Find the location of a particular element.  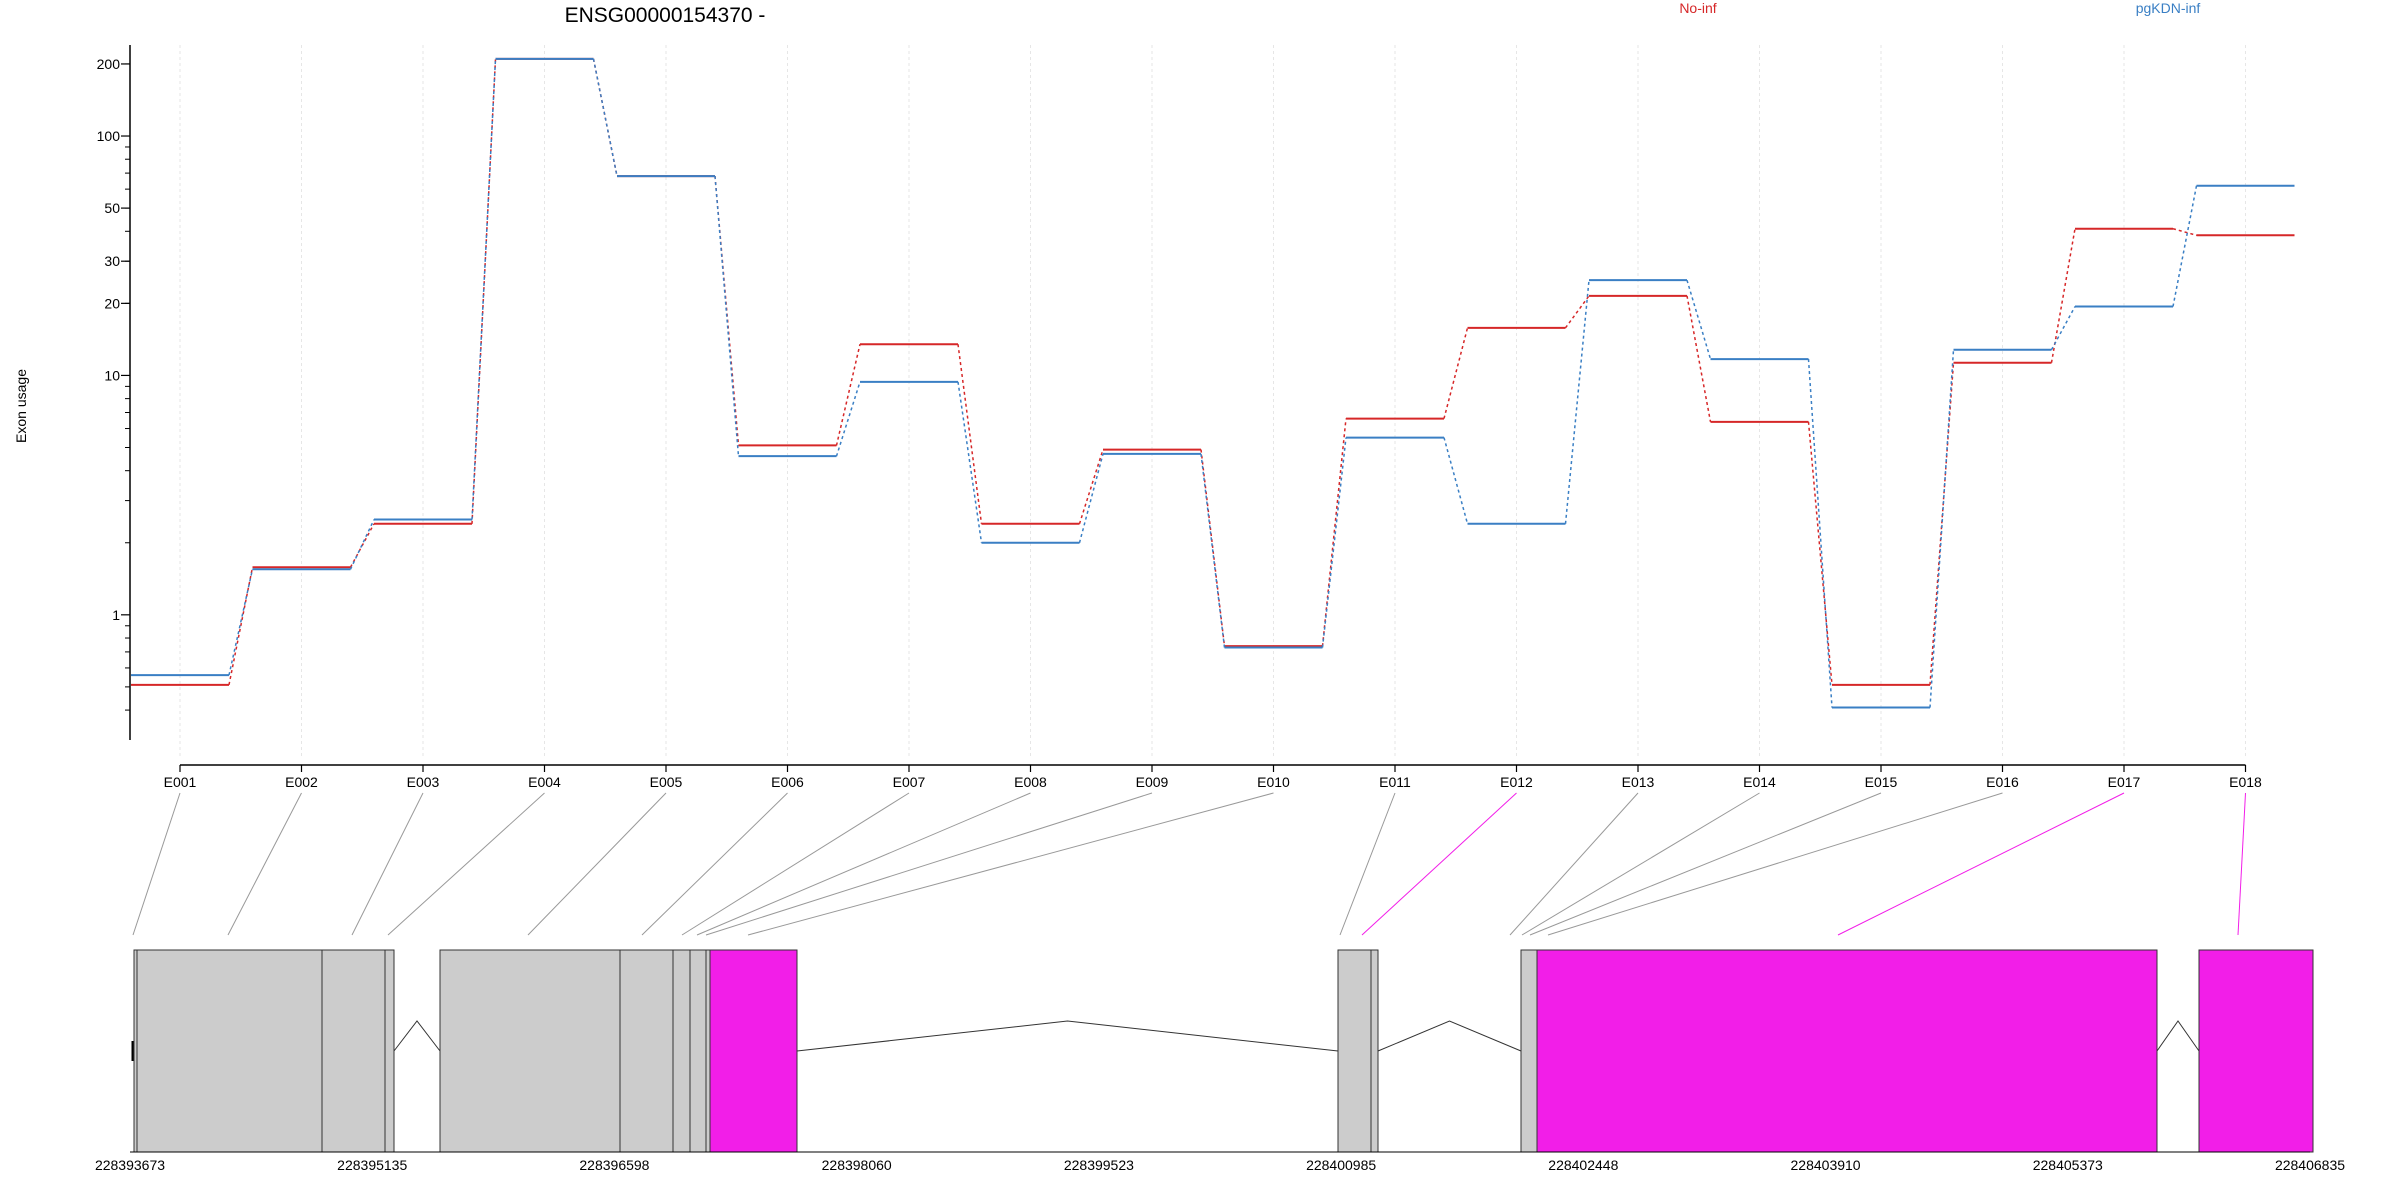

coordinate-label: 228399523 is located at coordinates (1099, 1165).